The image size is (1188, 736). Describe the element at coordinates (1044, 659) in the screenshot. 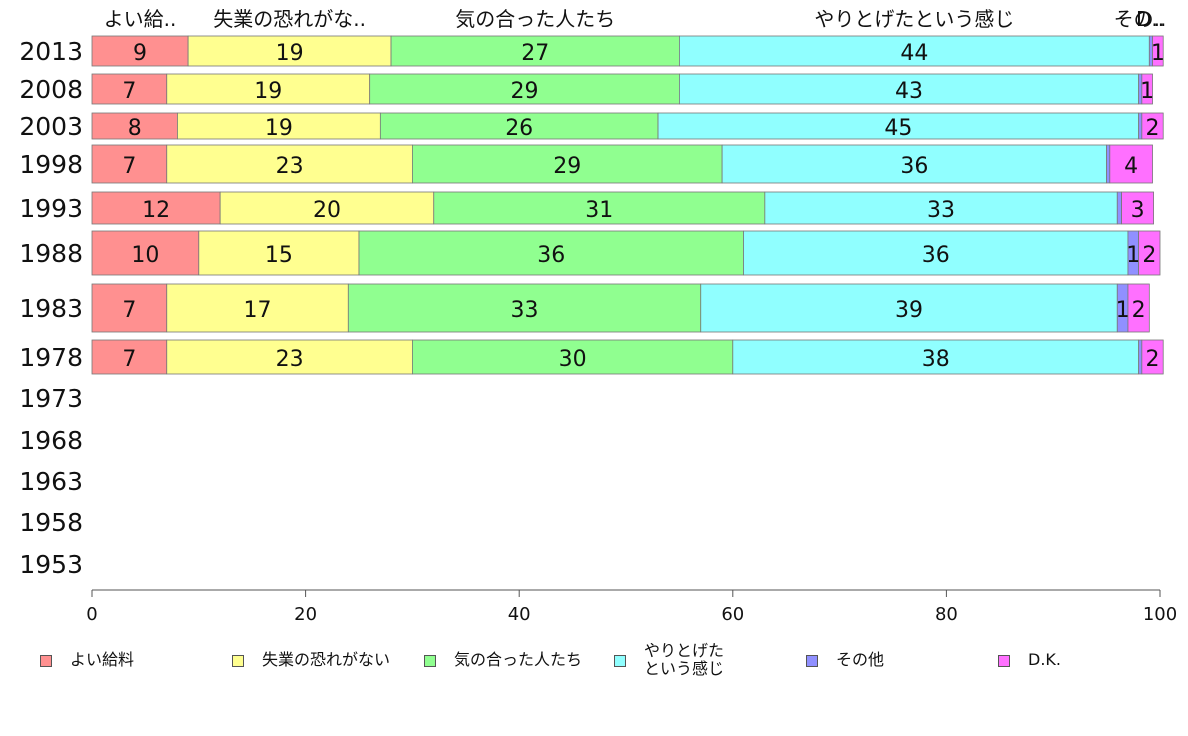

I see `legend-label: D.K.` at that location.